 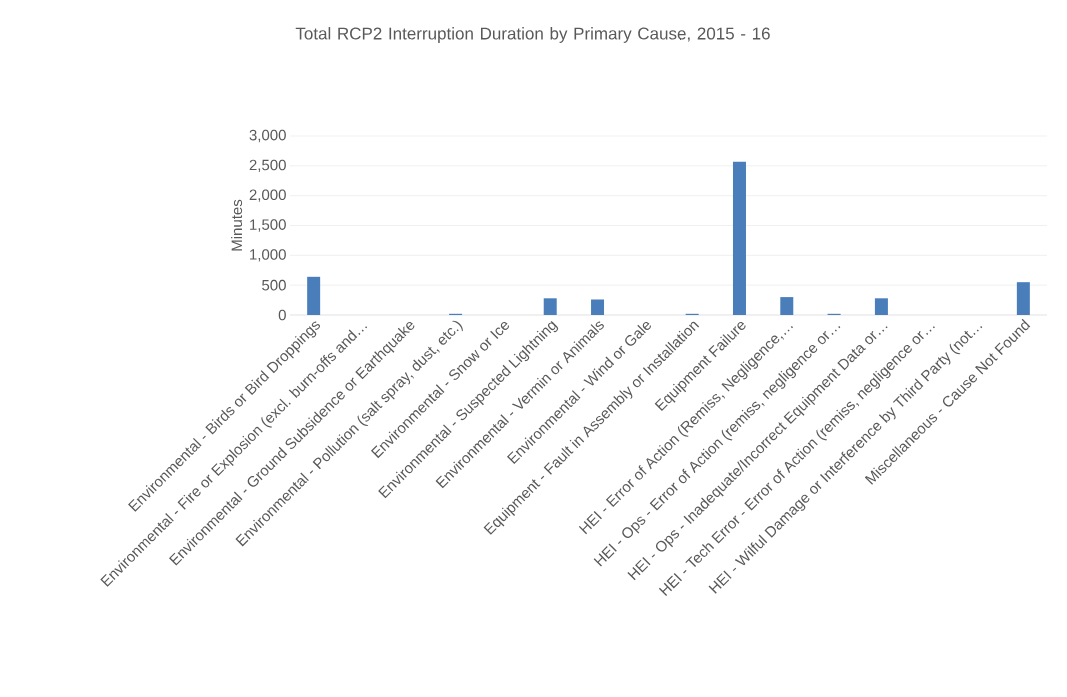 I want to click on y-tick-label: 0, so click(x=282, y=315).